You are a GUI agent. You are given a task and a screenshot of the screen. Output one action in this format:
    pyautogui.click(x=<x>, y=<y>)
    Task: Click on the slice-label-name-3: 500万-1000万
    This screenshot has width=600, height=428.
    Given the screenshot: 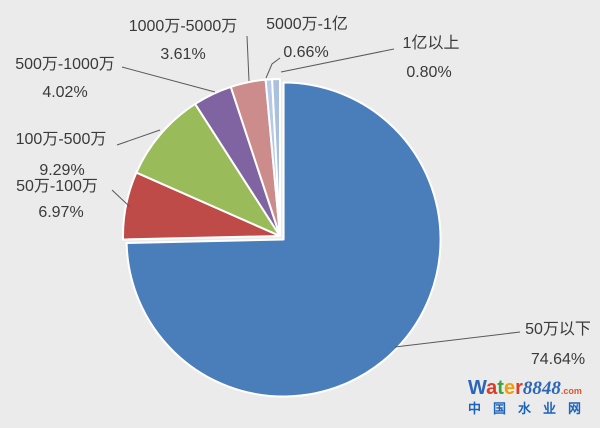 What is the action you would take?
    pyautogui.click(x=65, y=64)
    